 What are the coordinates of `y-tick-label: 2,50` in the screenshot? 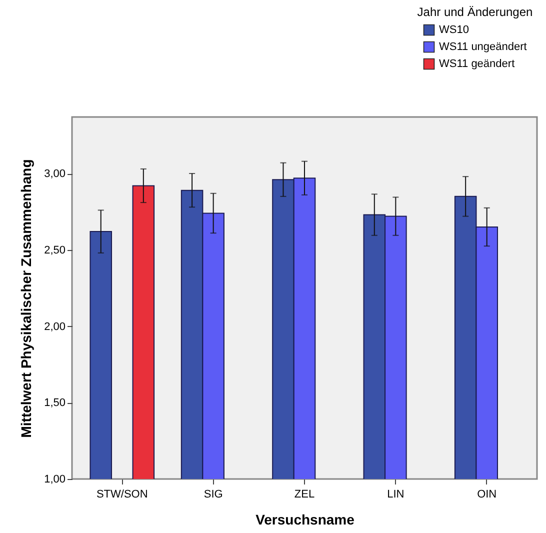 It's located at (55, 250).